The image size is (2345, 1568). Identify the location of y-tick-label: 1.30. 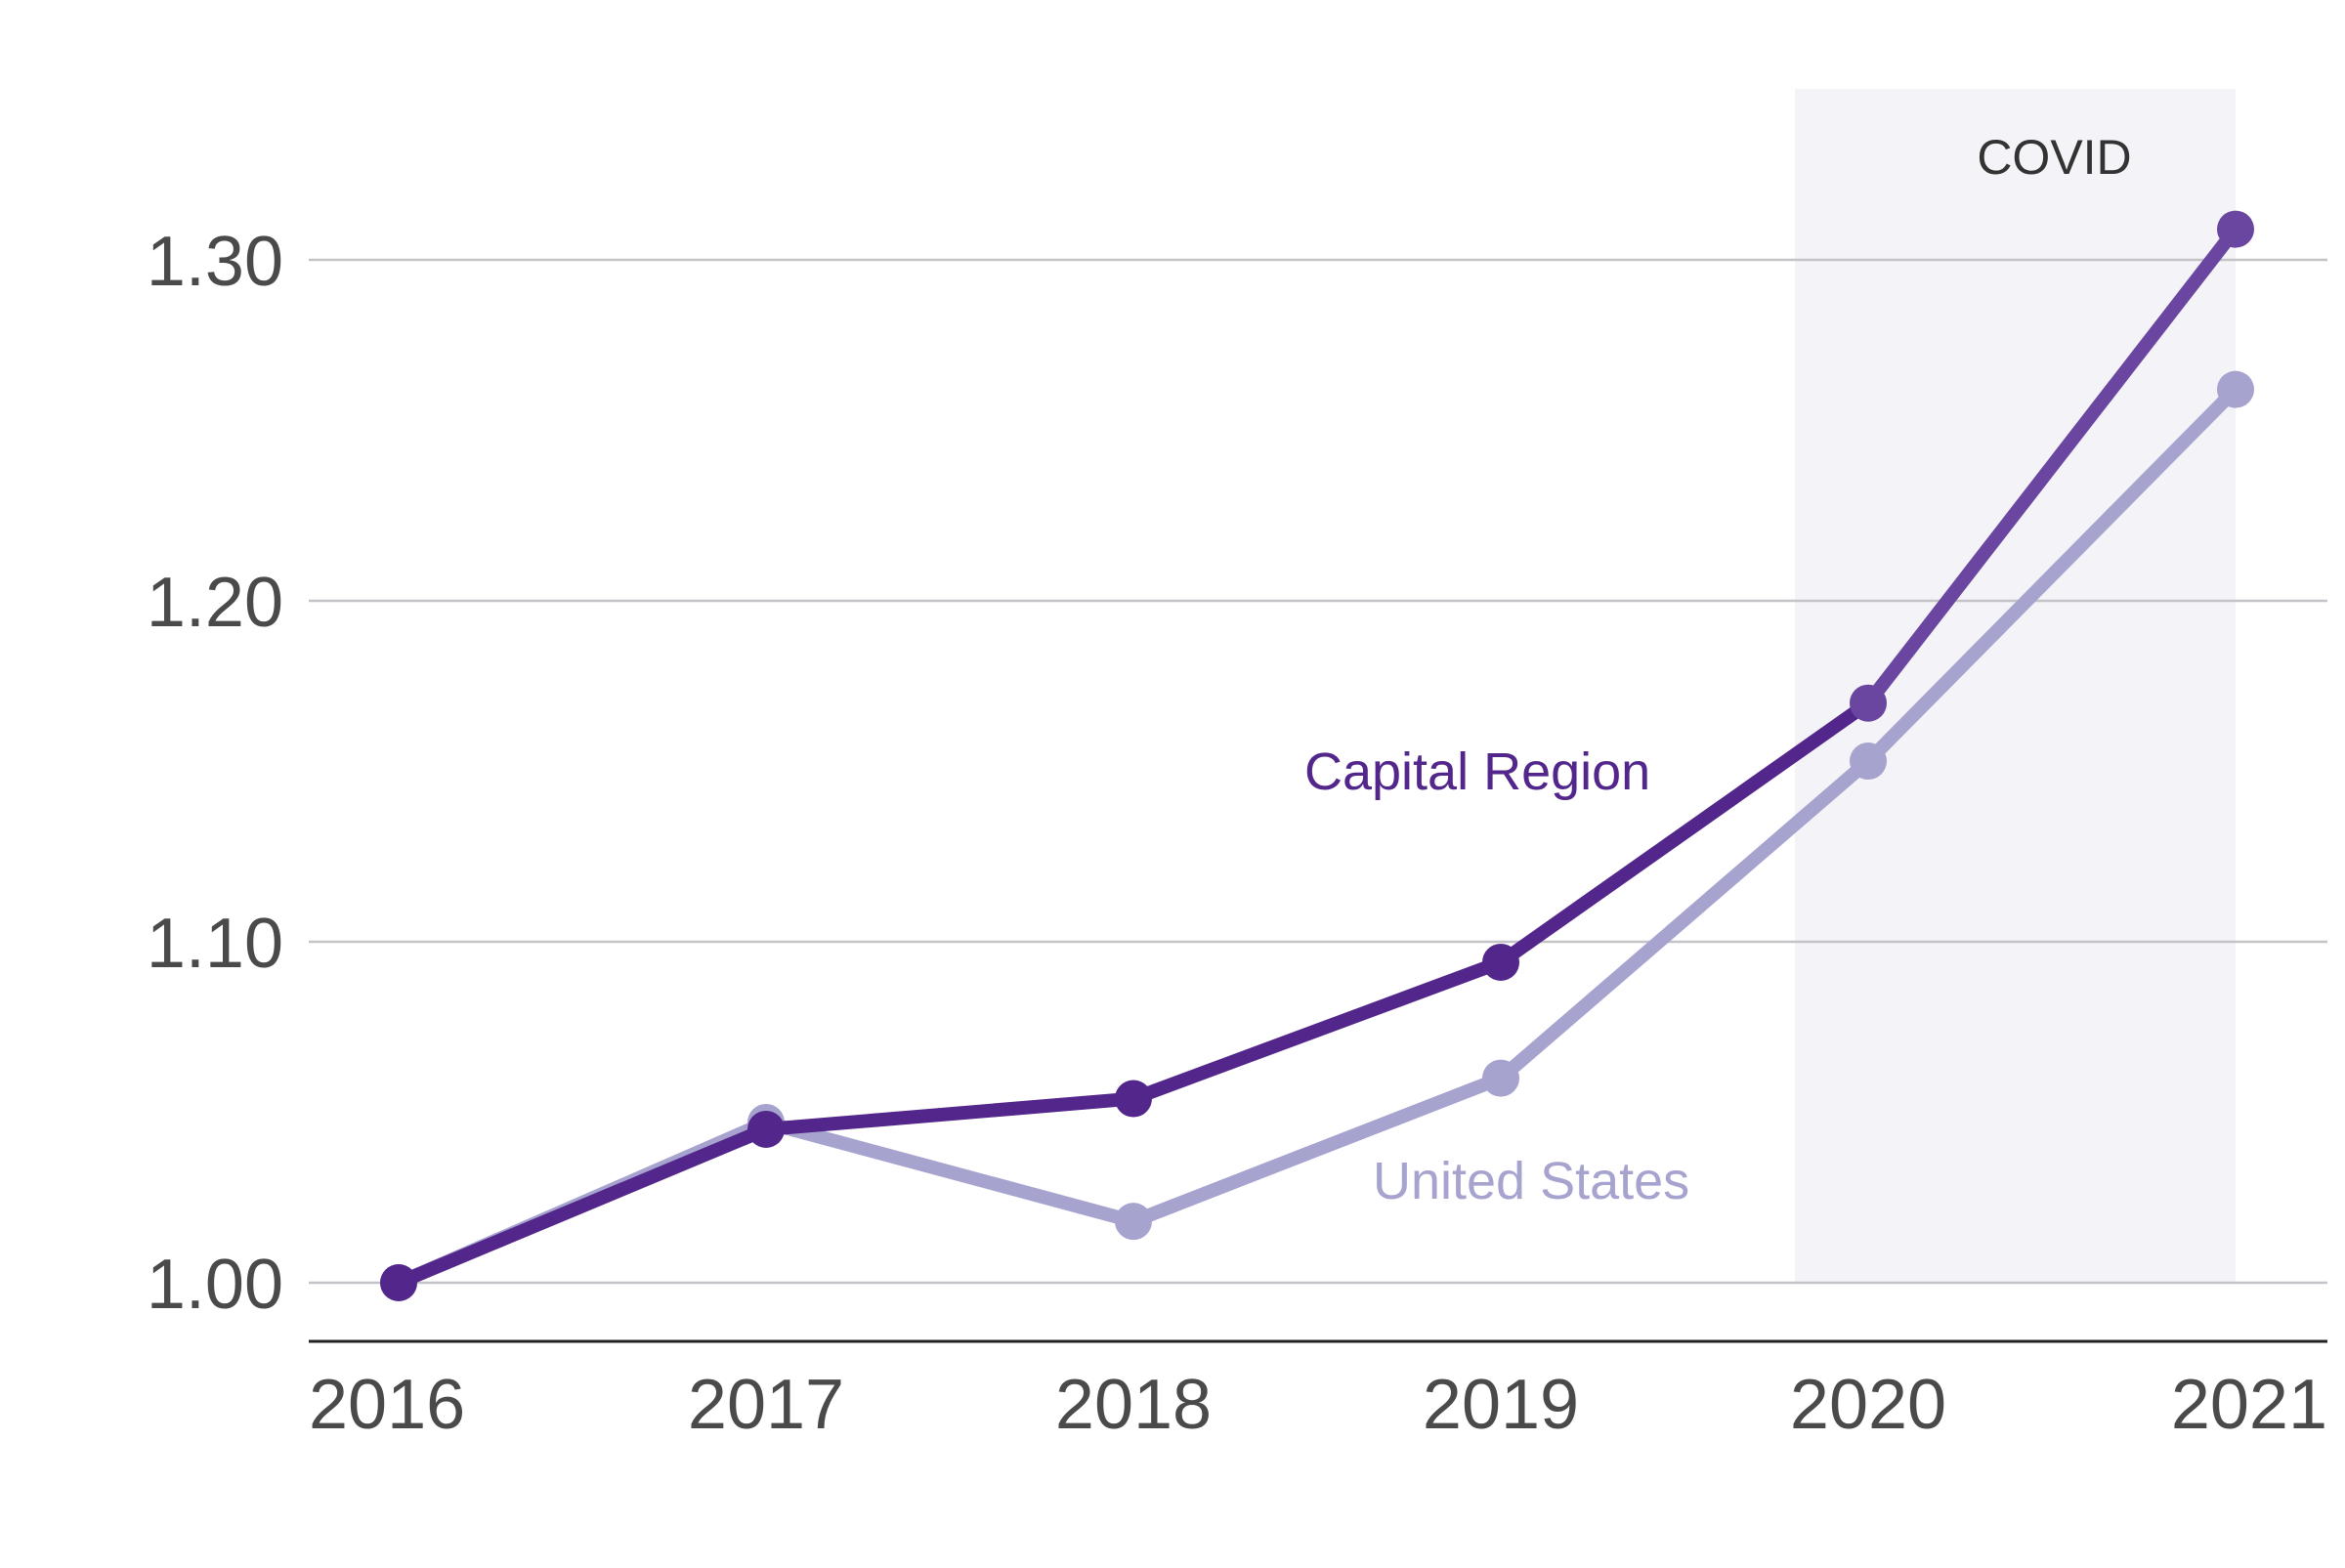
(215, 262).